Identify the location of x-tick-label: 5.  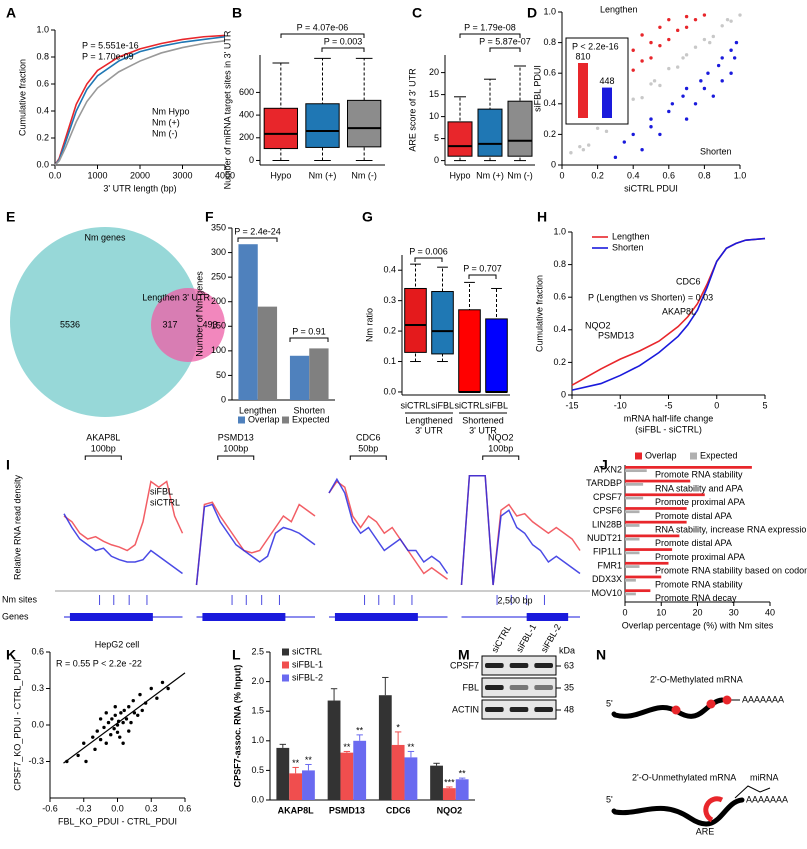
(764, 405).